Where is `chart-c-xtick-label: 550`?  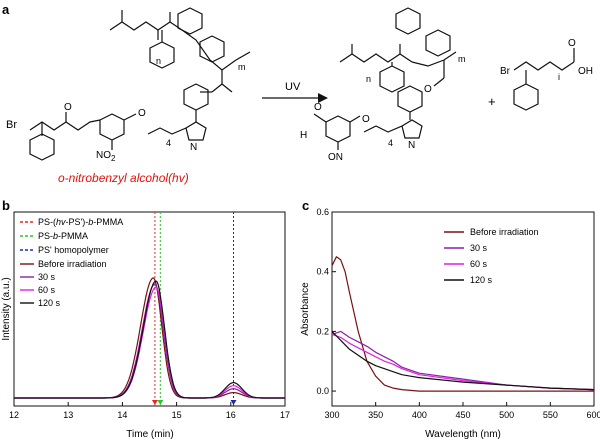
chart-c-xtick-label: 550 is located at coordinates (550, 415).